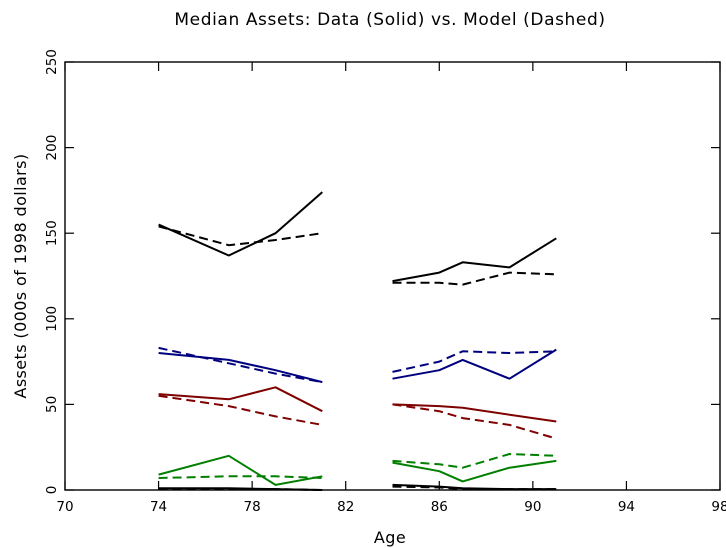 The width and height of the screenshot is (726, 548). I want to click on x-tick-label: 94, so click(626, 507).